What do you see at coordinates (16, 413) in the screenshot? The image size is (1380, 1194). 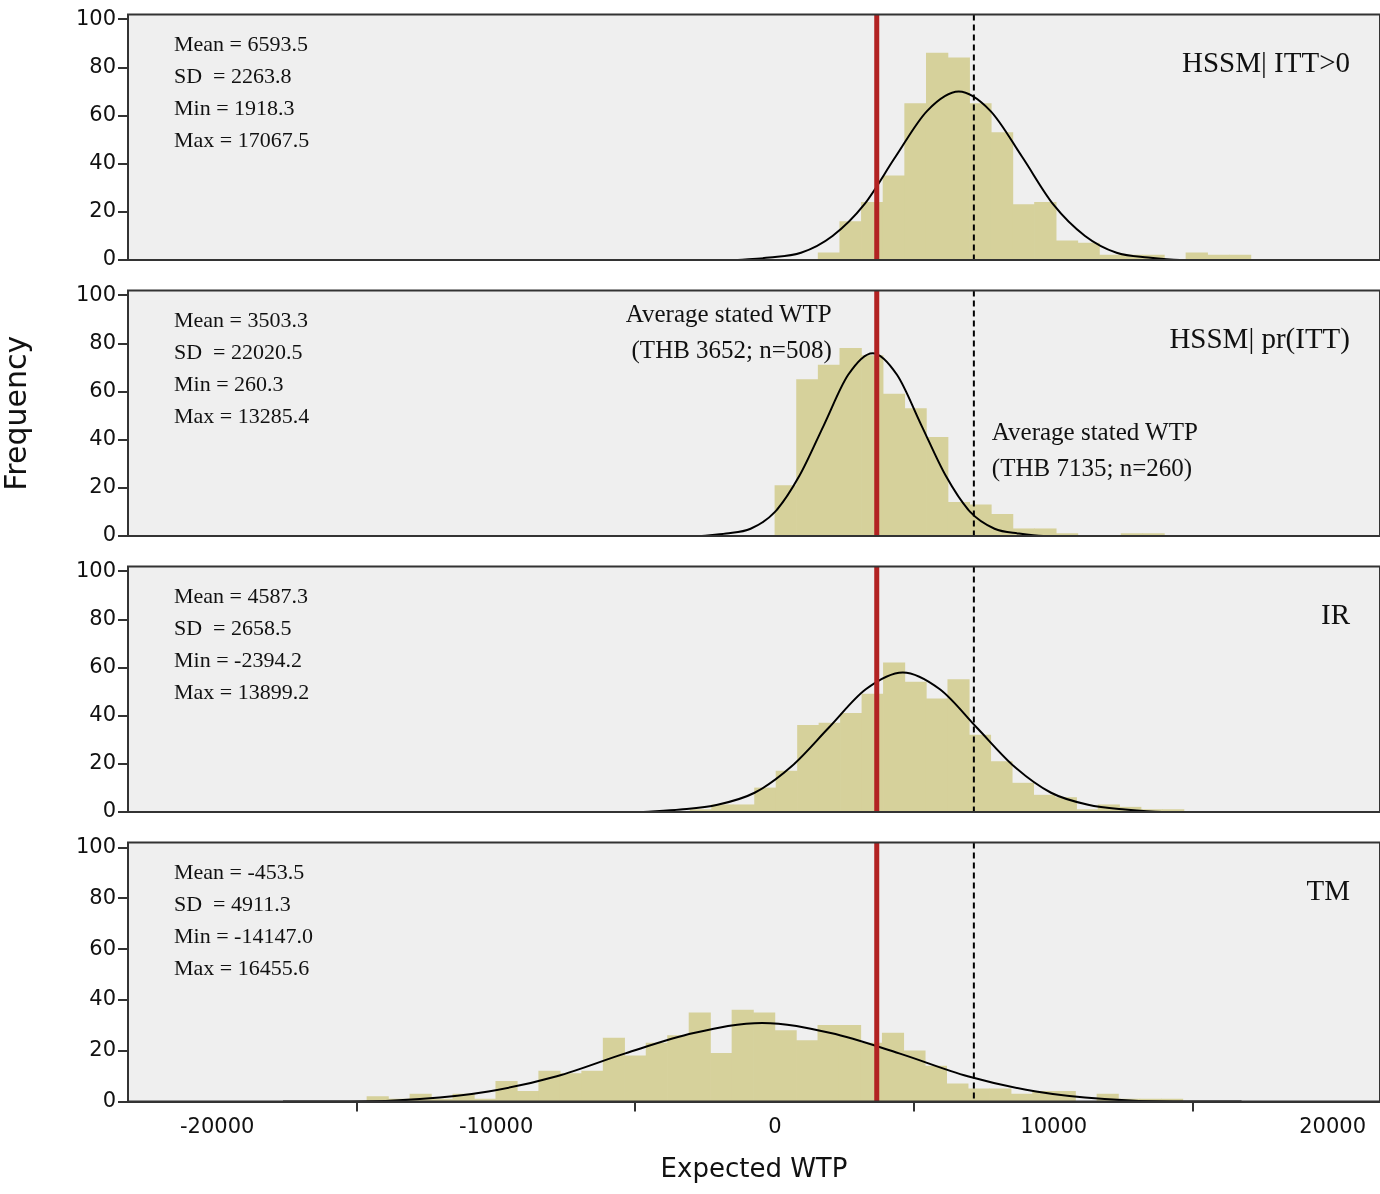 I see `y-axis-title: Frequency` at bounding box center [16, 413].